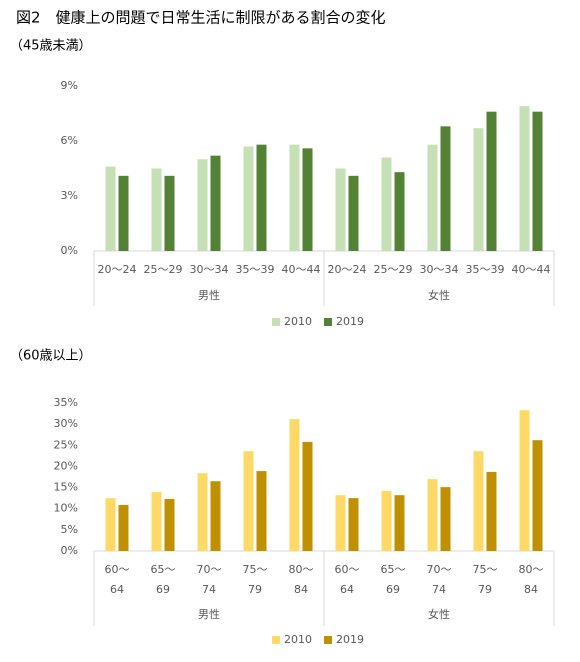  What do you see at coordinates (66, 508) in the screenshot?
I see `y-tick-label: 10%` at bounding box center [66, 508].